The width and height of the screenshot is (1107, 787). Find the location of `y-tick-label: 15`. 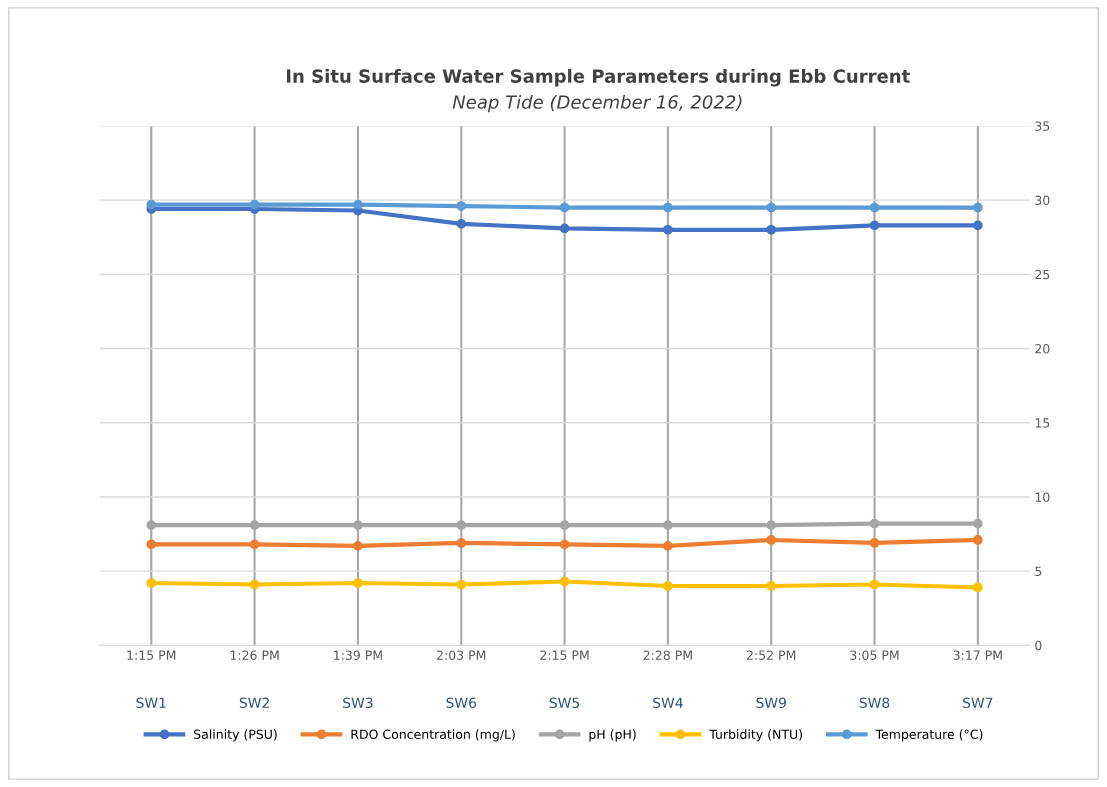

y-tick-label: 15 is located at coordinates (1042, 423).